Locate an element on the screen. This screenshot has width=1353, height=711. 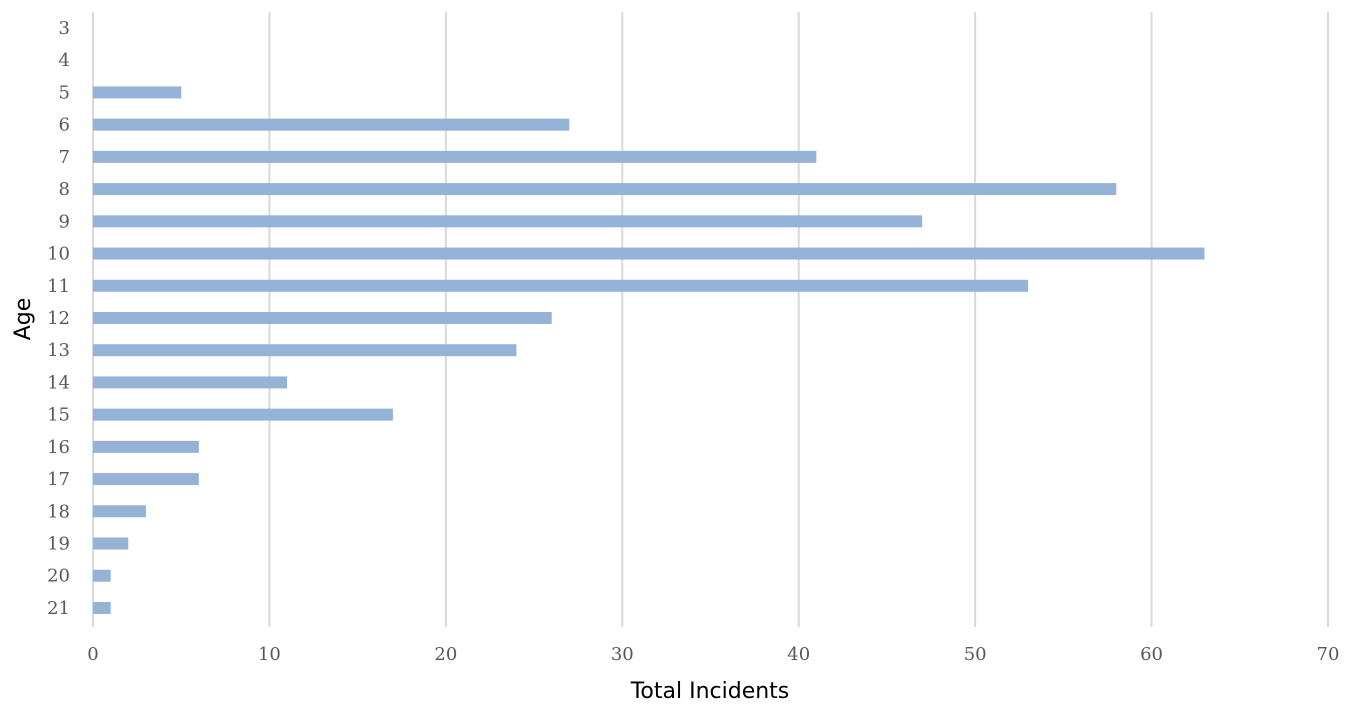
y-tick-label: 6 is located at coordinates (64, 125).